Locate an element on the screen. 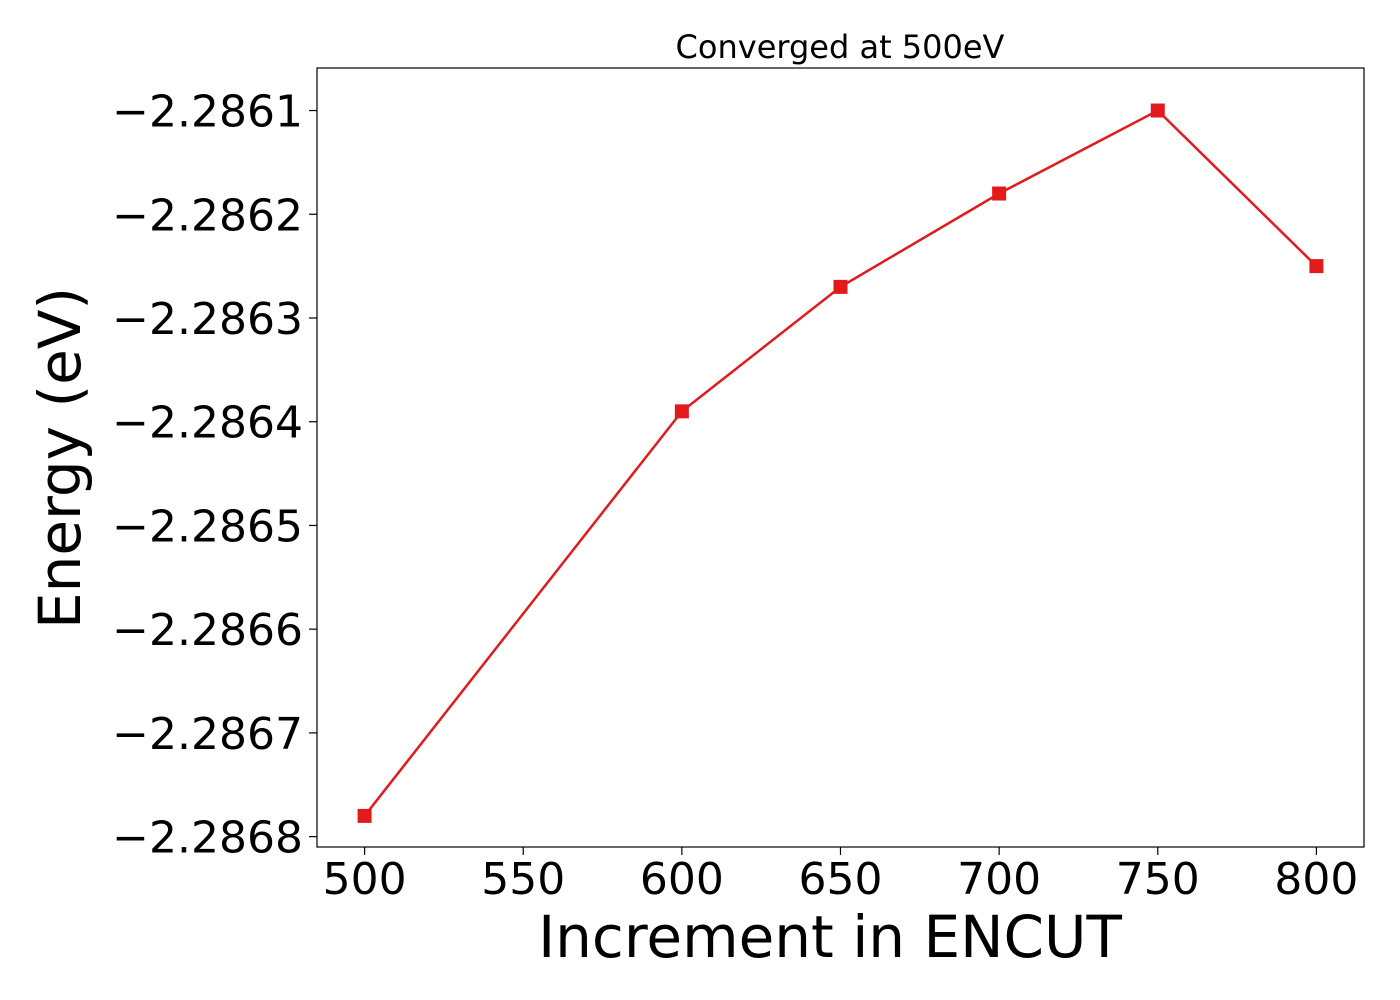 Image resolution: width=1400 pixels, height=1000 pixels. x-axis-title: Increment in ENCUT is located at coordinates (830, 937).